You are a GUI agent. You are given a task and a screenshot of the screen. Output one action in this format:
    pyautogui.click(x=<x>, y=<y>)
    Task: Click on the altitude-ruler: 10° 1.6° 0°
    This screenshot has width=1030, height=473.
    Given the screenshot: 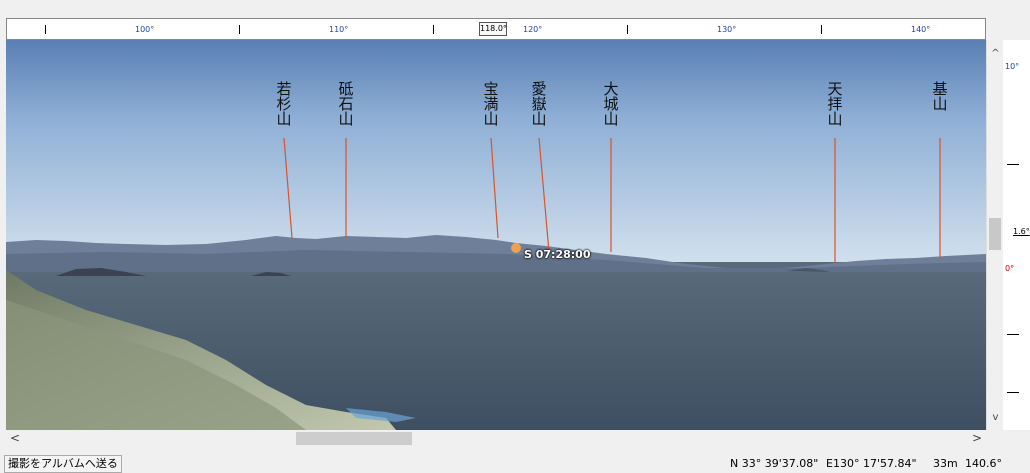 What is the action you would take?
    pyautogui.click(x=1016, y=235)
    